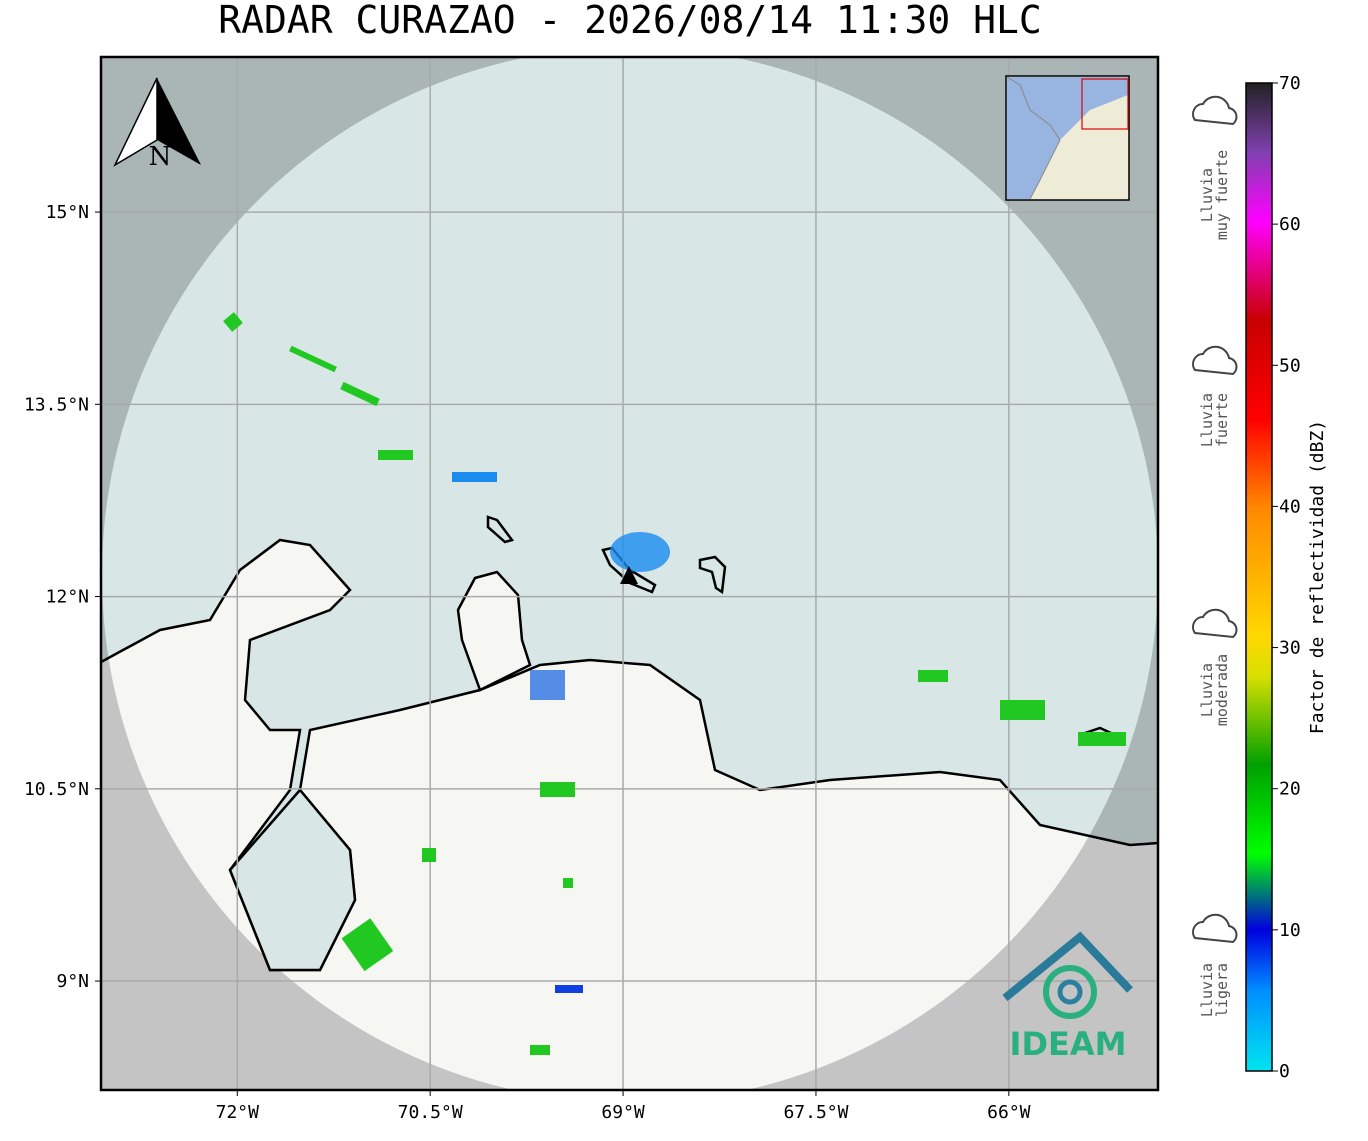 Image resolution: width=1368 pixels, height=1141 pixels. I want to click on radar-site, so click(629, 575).